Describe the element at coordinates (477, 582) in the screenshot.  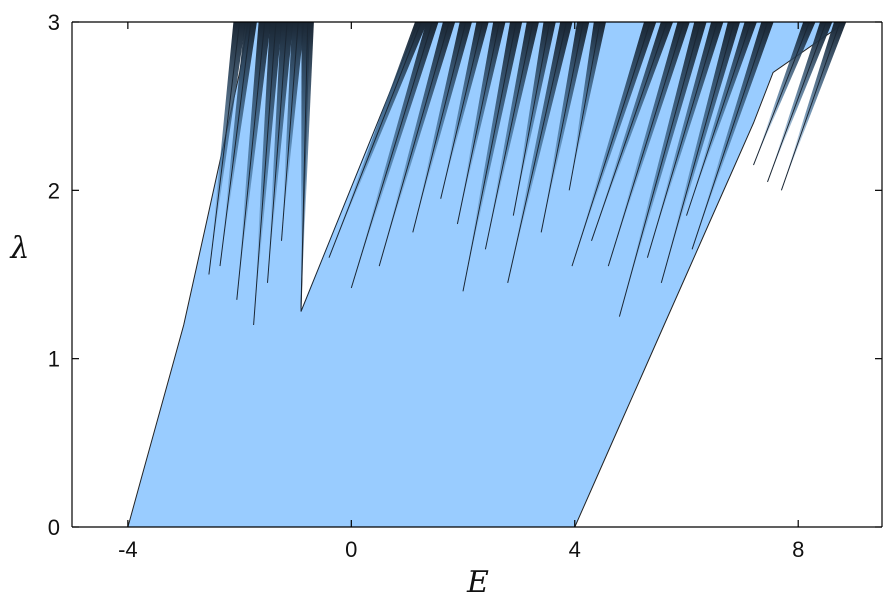
I see `x-axis-label: E` at that location.